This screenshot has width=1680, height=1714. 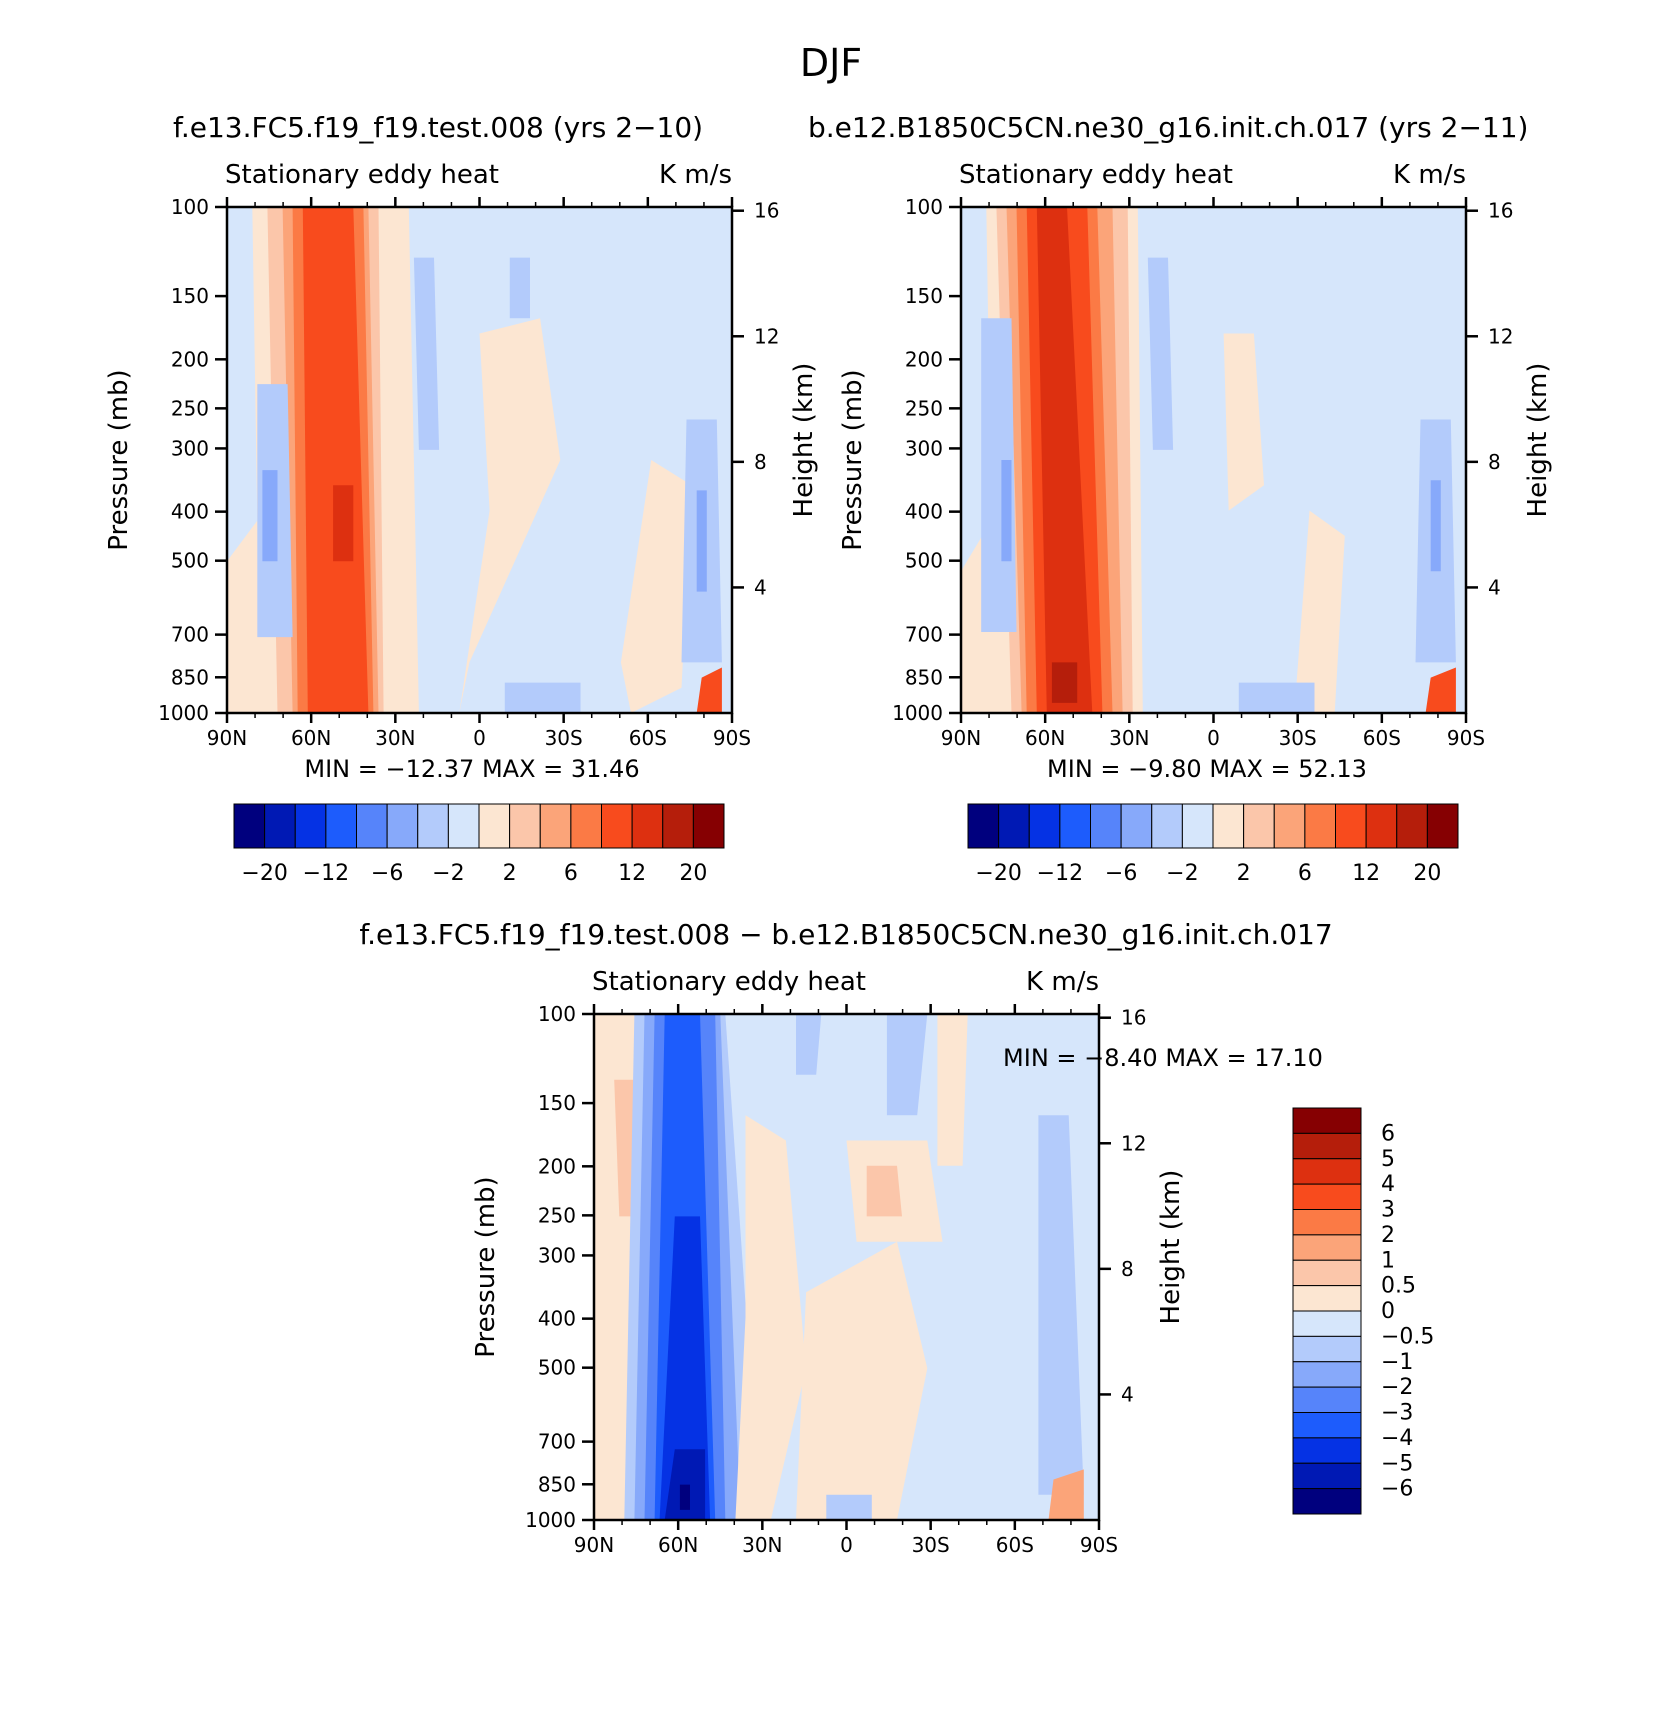 I want to click on top-right-ytick-right-label: 12, so click(x=1500, y=336).